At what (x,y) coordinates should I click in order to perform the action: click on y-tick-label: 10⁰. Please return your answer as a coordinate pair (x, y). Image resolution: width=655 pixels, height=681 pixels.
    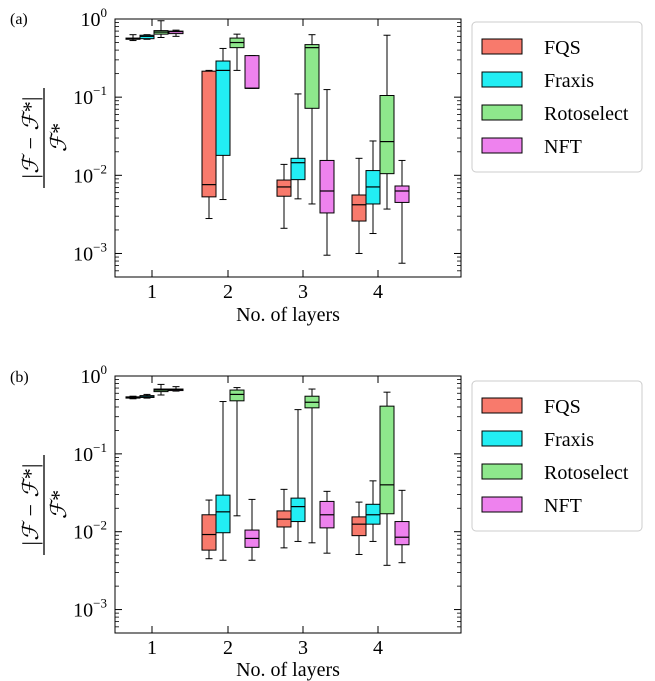
    Looking at the image, I should click on (94, 375).